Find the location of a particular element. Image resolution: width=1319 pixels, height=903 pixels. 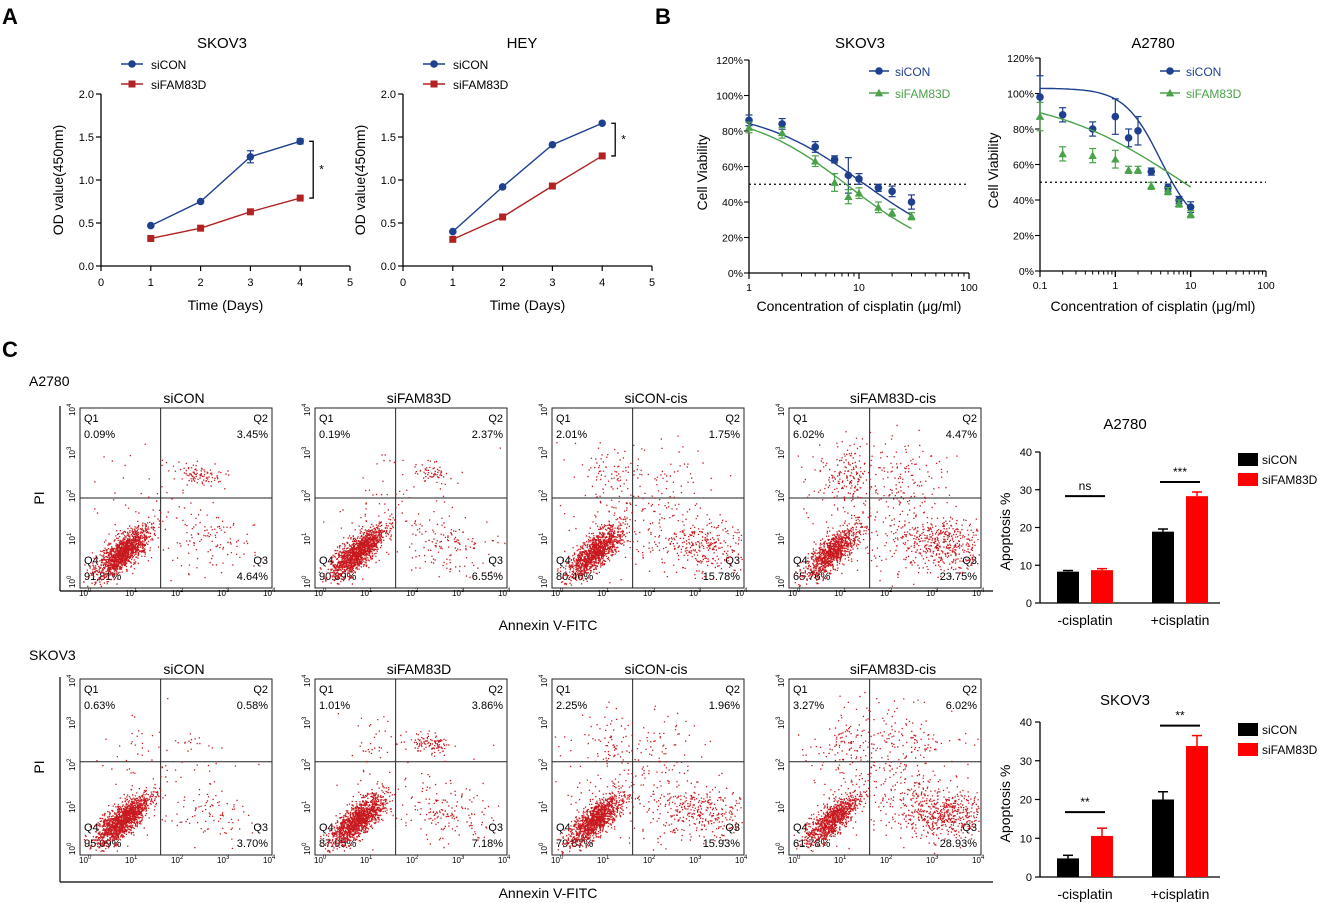

x-axis-title: Time (Days) is located at coordinates (528, 305).